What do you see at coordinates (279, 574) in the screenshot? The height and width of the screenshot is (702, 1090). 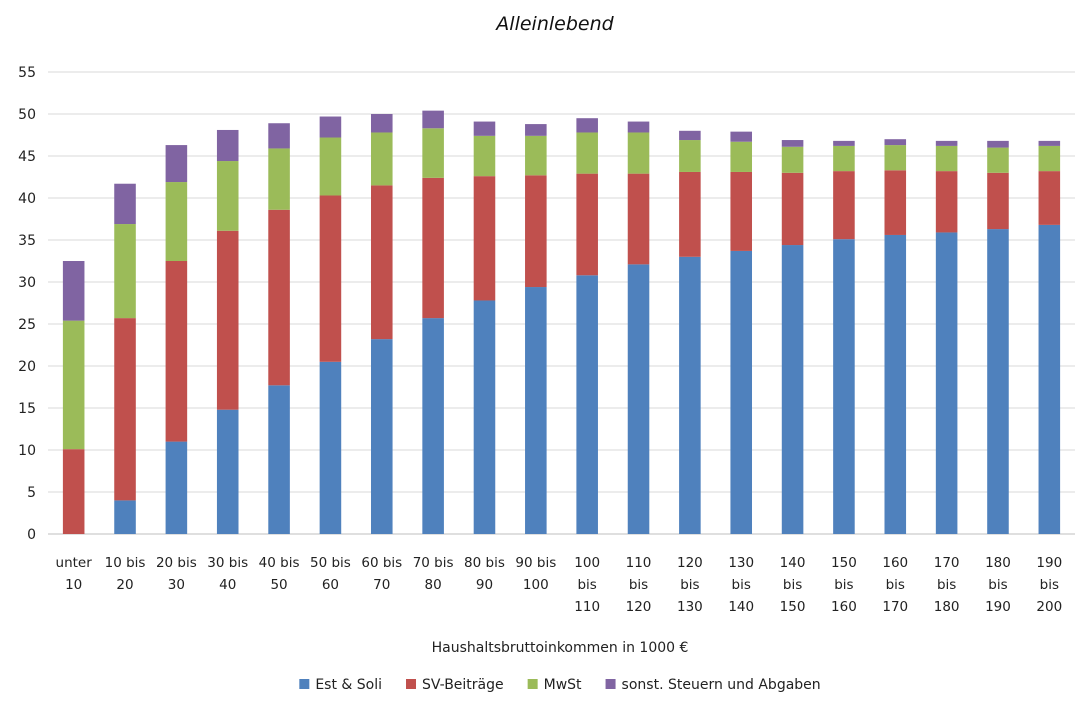 I see `x-tick-label: 40 bis 50` at bounding box center [279, 574].